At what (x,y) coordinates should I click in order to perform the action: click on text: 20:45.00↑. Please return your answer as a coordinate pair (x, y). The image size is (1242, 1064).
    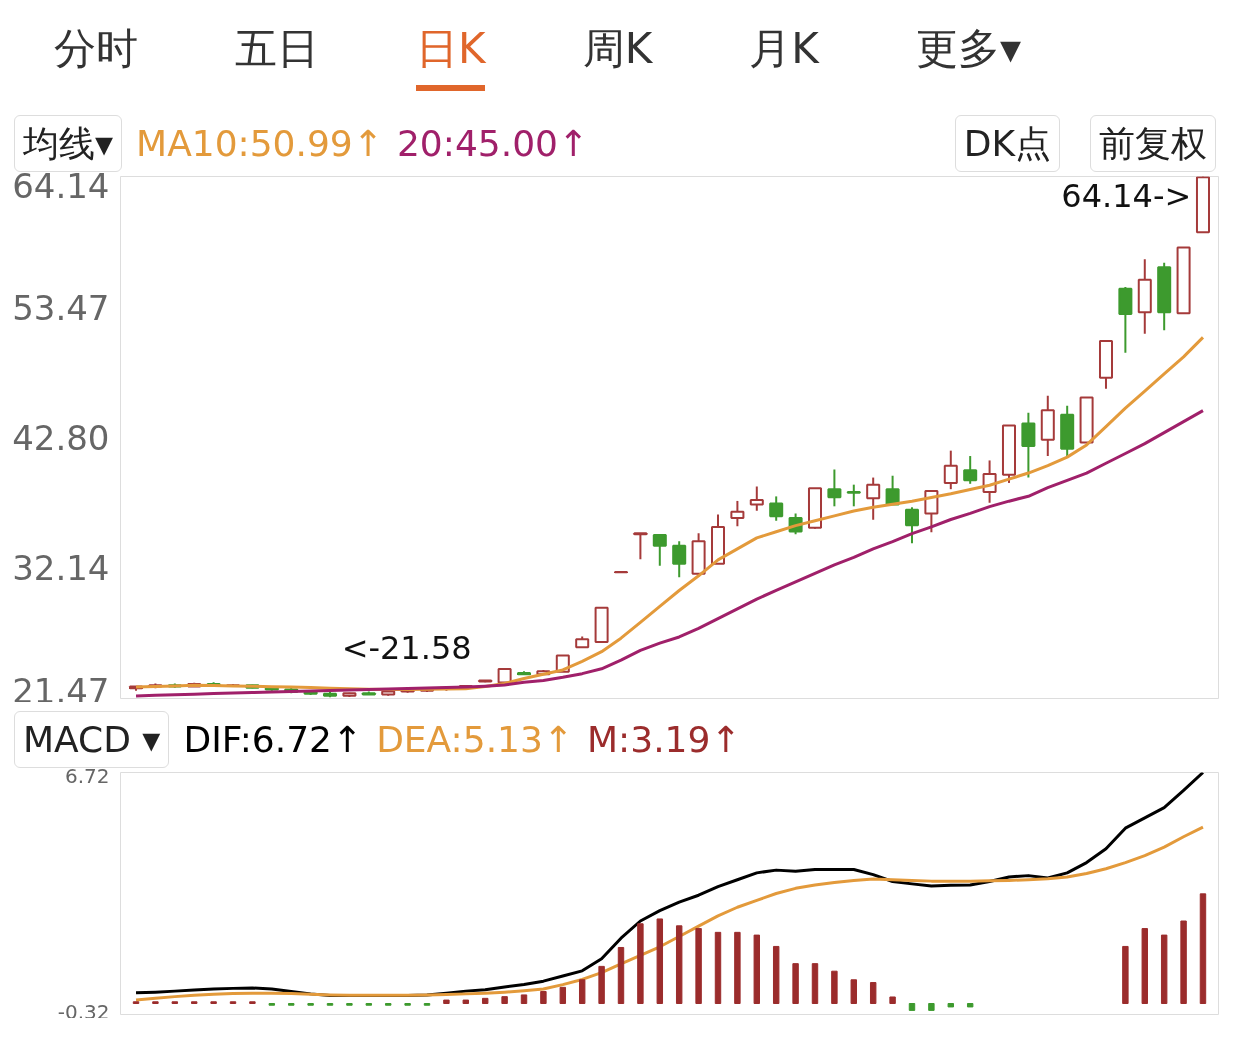
    Looking at the image, I should click on (492, 144).